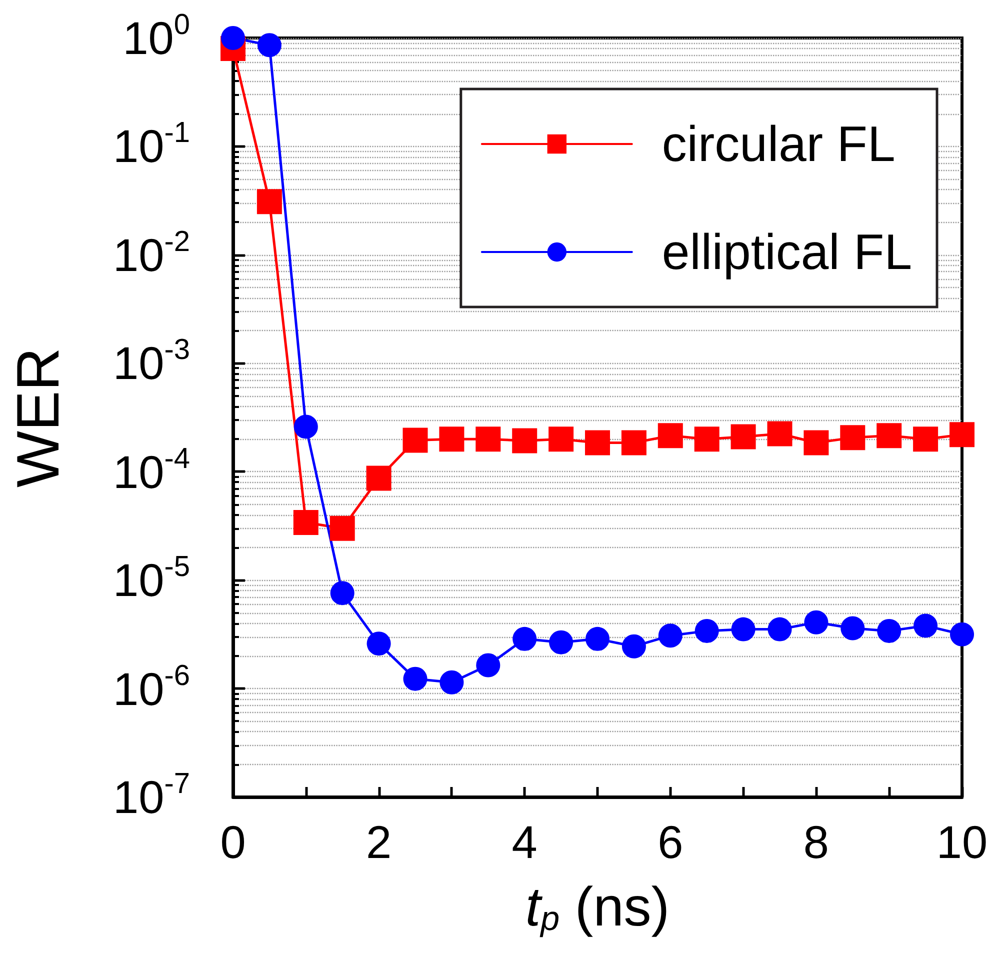 The height and width of the screenshot is (960, 997). I want to click on y-tick-label: 10$^{-2}$, so click(151, 253).